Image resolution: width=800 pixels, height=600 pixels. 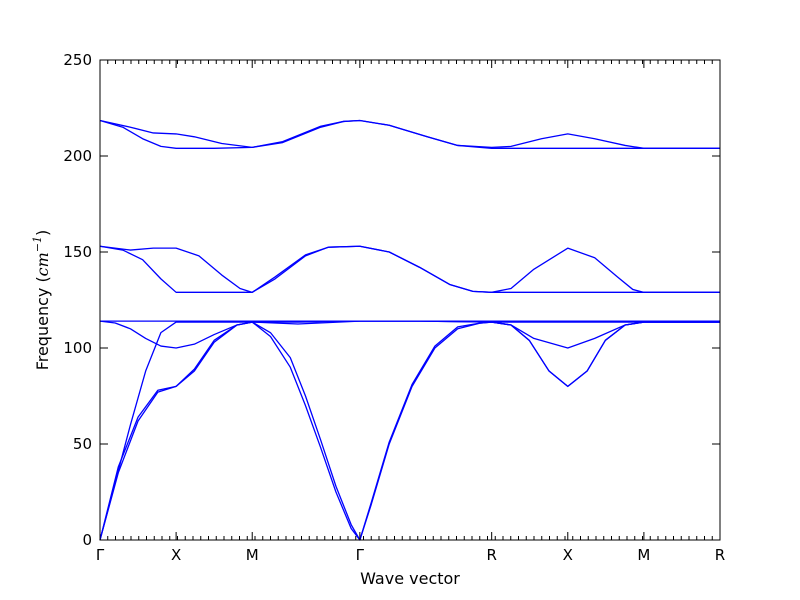 I want to click on y-axis-label-exponent: −1, so click(x=37, y=244).